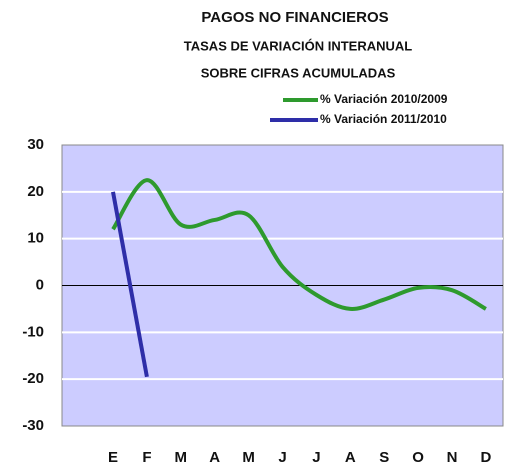 This screenshot has height=474, width=525. I want to click on x-tick-label: F, so click(146, 457).